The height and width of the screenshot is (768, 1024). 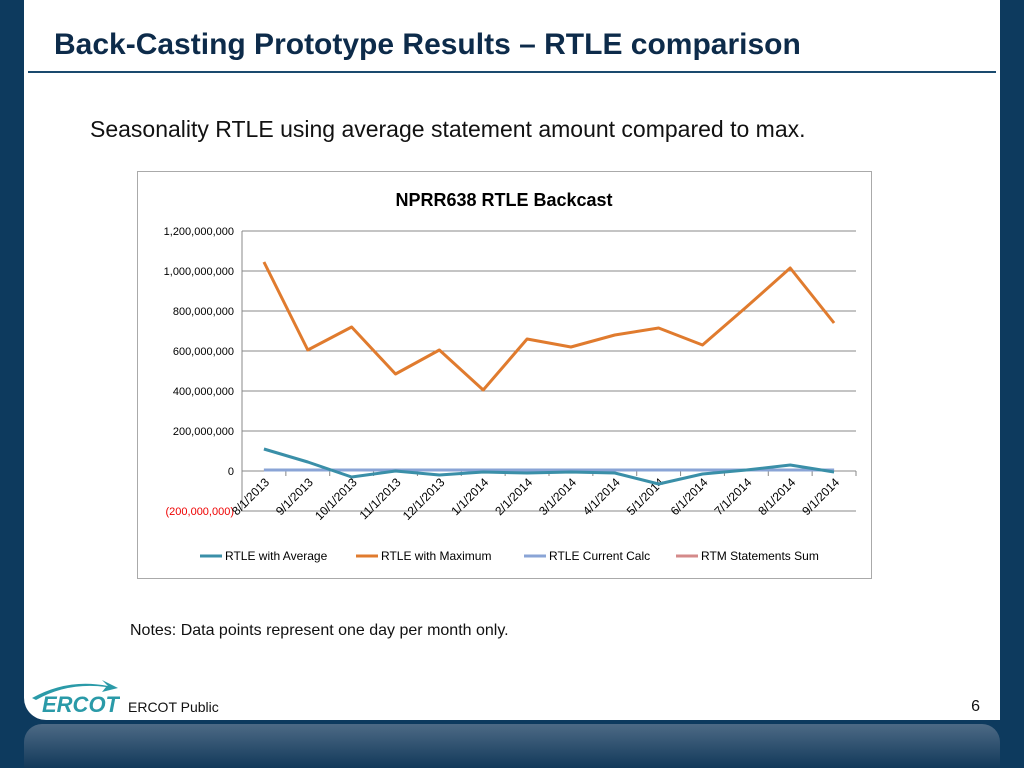 I want to click on x-tick-label: 8/1/2014, so click(x=776, y=496).